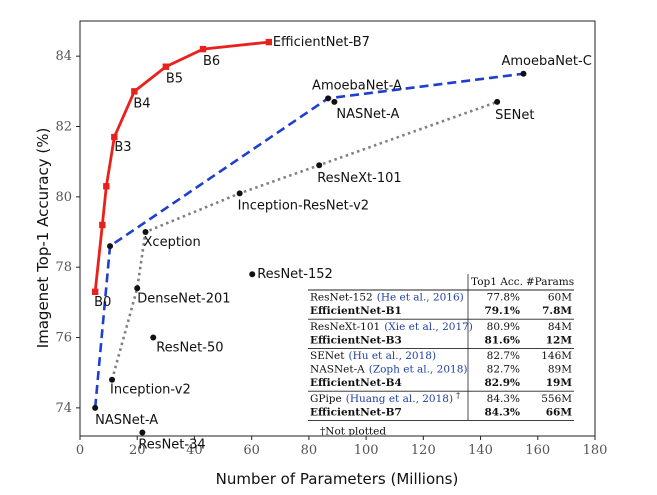 Image resolution: width=657 pixels, height=495 pixels. What do you see at coordinates (43, 238) in the screenshot?
I see `y-axis-title: Imagenet Top-1 Accuracy (%)` at bounding box center [43, 238].